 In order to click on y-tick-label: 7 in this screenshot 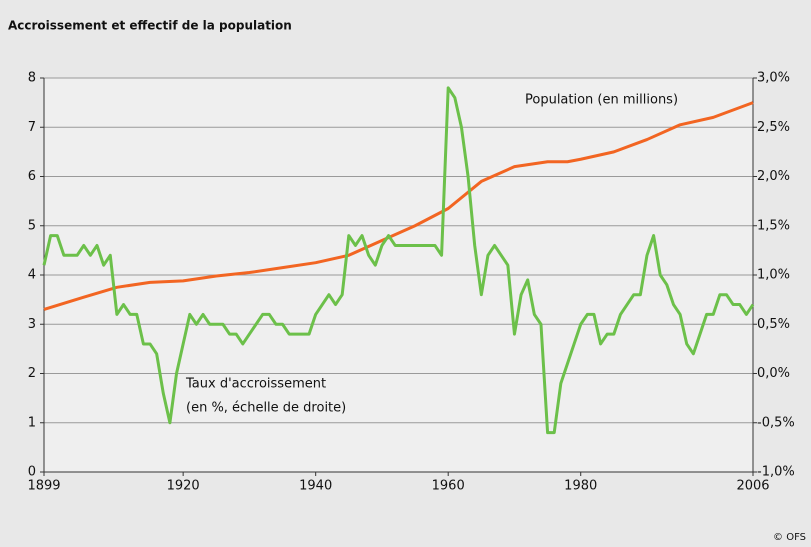, I will do `click(32, 127)`.